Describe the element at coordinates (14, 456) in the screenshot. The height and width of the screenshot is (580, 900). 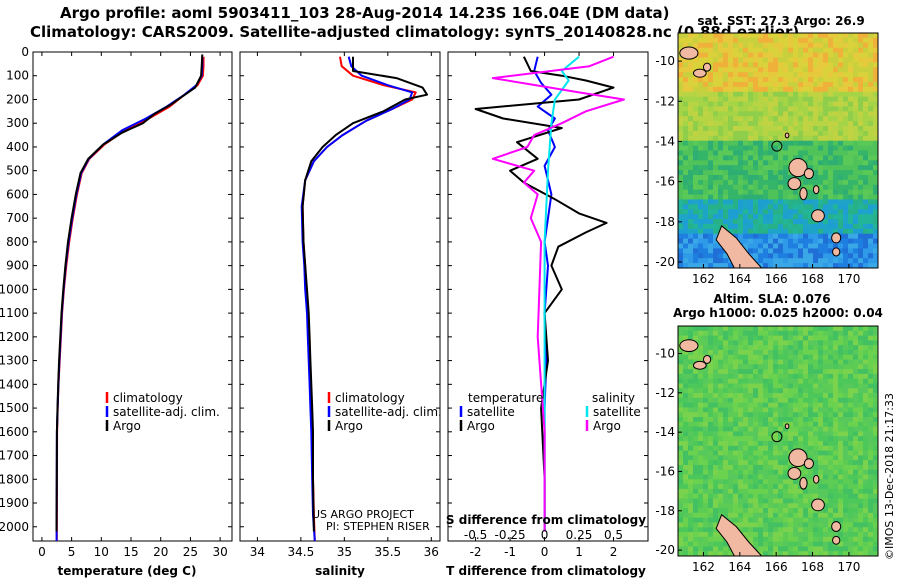
I see `depth-tick-label: 1700` at that location.